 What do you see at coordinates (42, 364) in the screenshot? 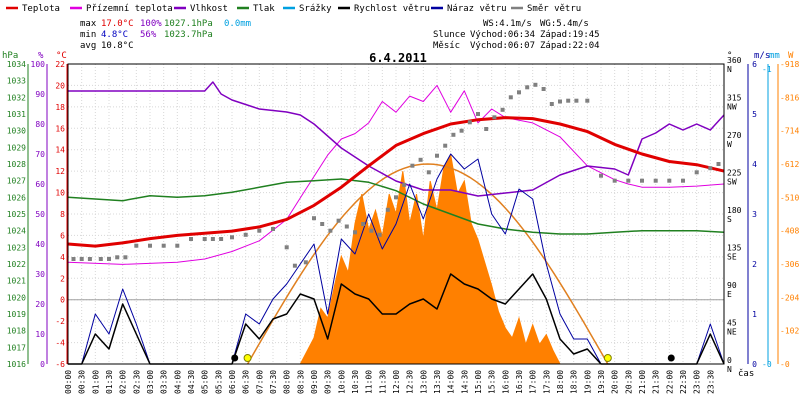
I see `percent-tick-label: 0` at bounding box center [42, 364].